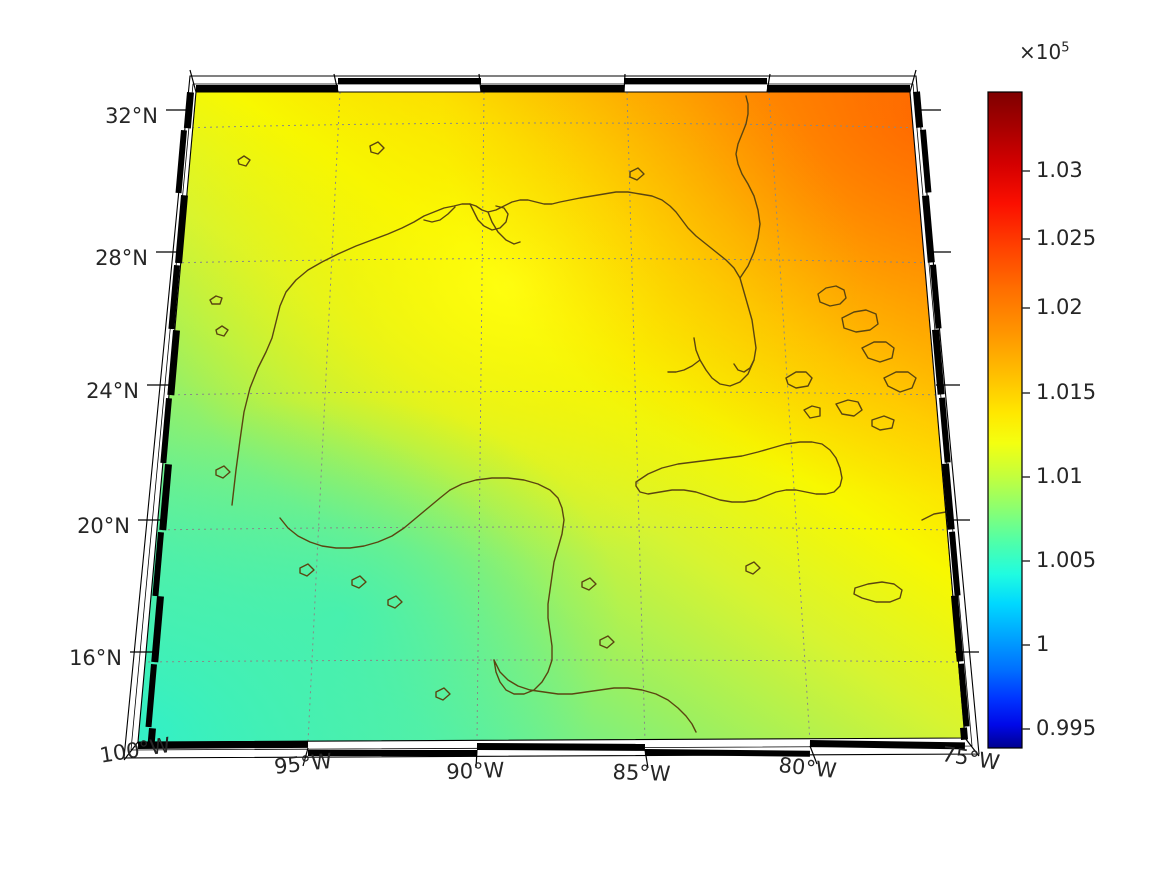  I want to click on colorbar-tick-label-1030: 1.03, so click(1059, 170).